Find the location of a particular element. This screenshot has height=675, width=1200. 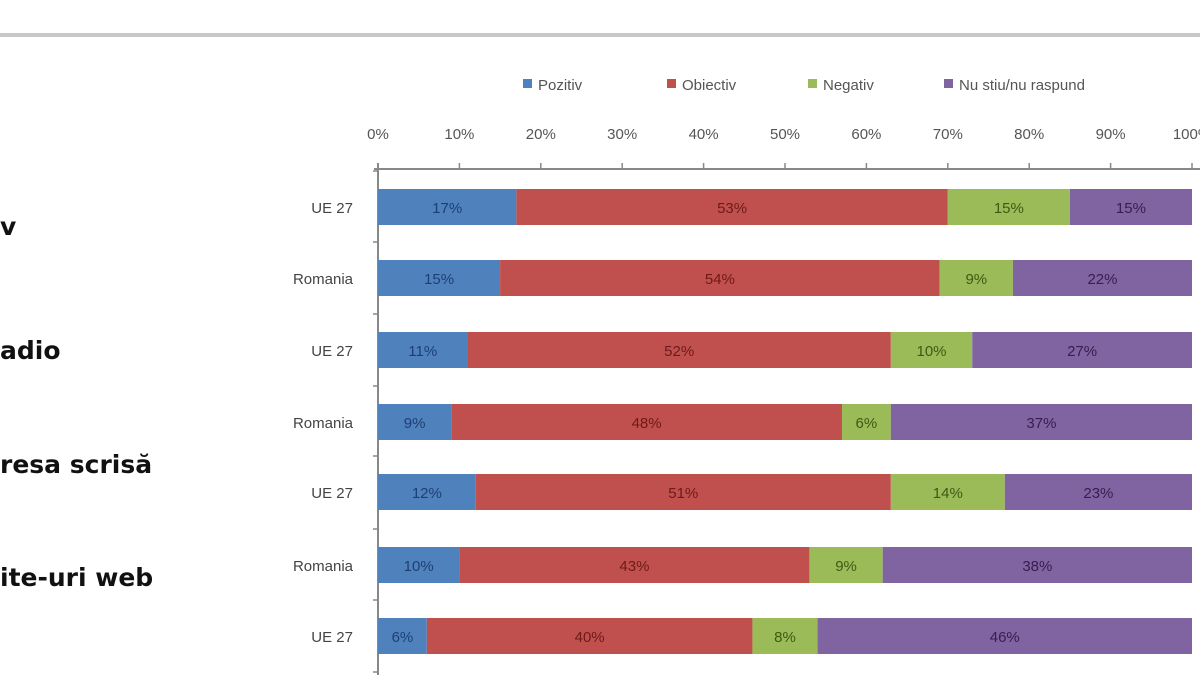

x-tick-label: 90% is located at coordinates (1111, 134).